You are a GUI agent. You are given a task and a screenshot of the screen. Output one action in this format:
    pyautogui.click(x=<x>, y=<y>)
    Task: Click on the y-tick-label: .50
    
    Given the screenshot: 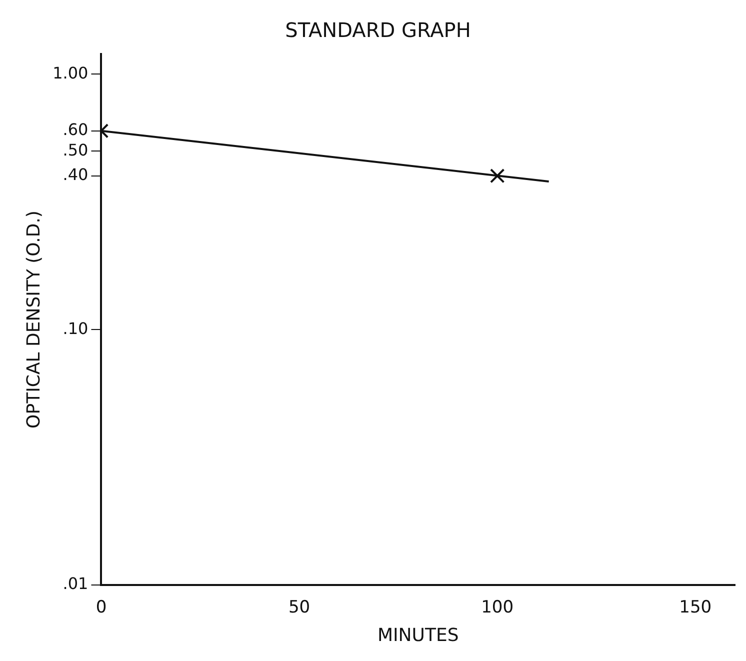 What is the action you would take?
    pyautogui.click(x=75, y=150)
    